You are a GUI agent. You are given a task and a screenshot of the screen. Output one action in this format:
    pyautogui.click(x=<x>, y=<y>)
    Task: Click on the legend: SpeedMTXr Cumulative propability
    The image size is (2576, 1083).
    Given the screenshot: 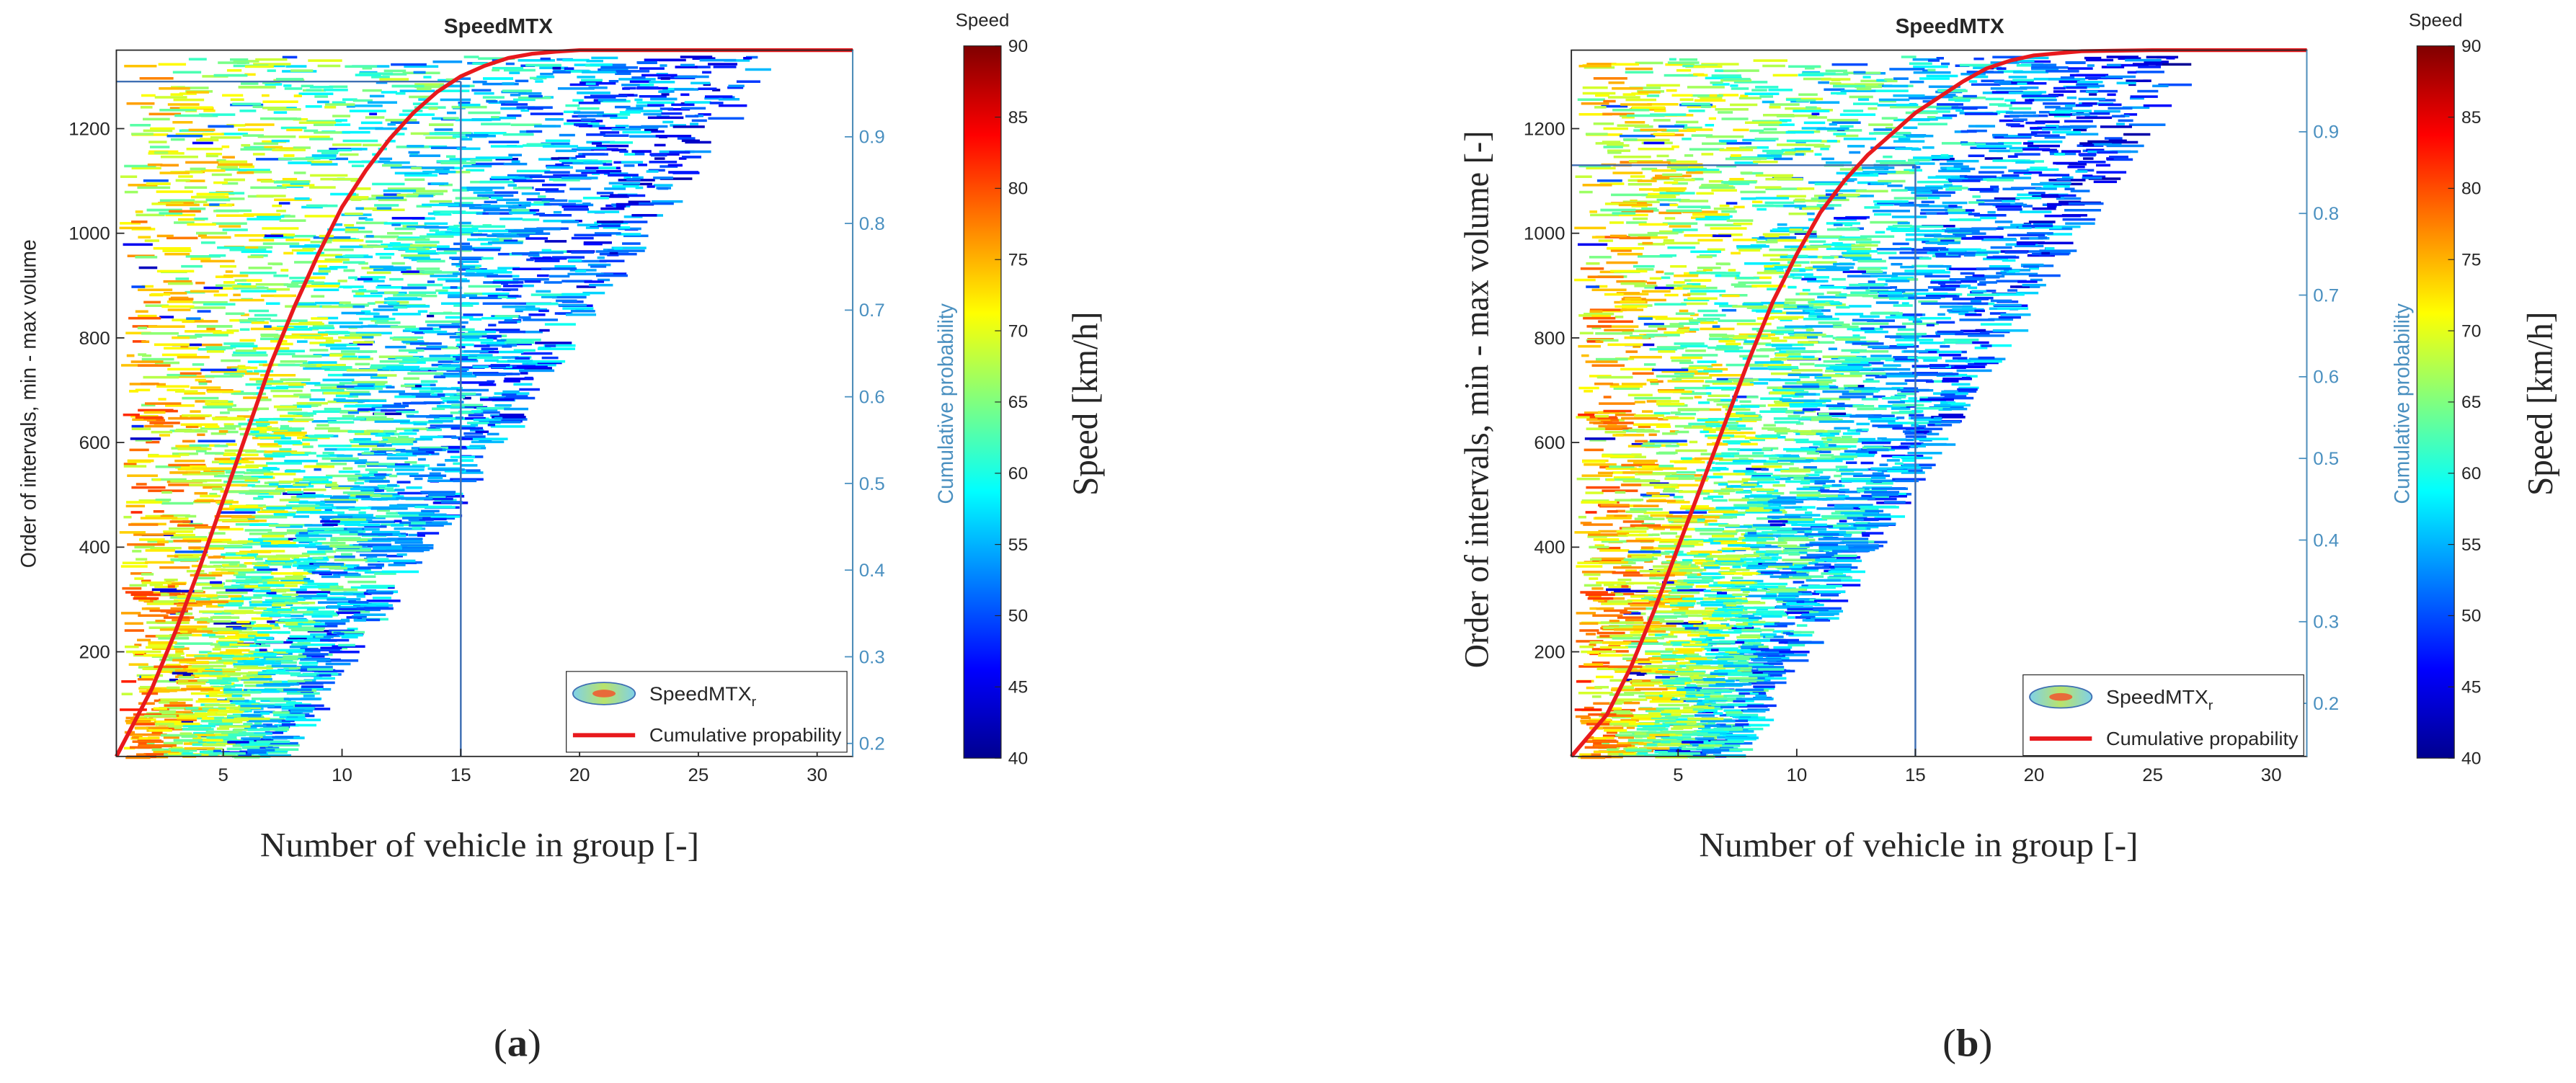 What is the action you would take?
    pyautogui.click(x=707, y=712)
    